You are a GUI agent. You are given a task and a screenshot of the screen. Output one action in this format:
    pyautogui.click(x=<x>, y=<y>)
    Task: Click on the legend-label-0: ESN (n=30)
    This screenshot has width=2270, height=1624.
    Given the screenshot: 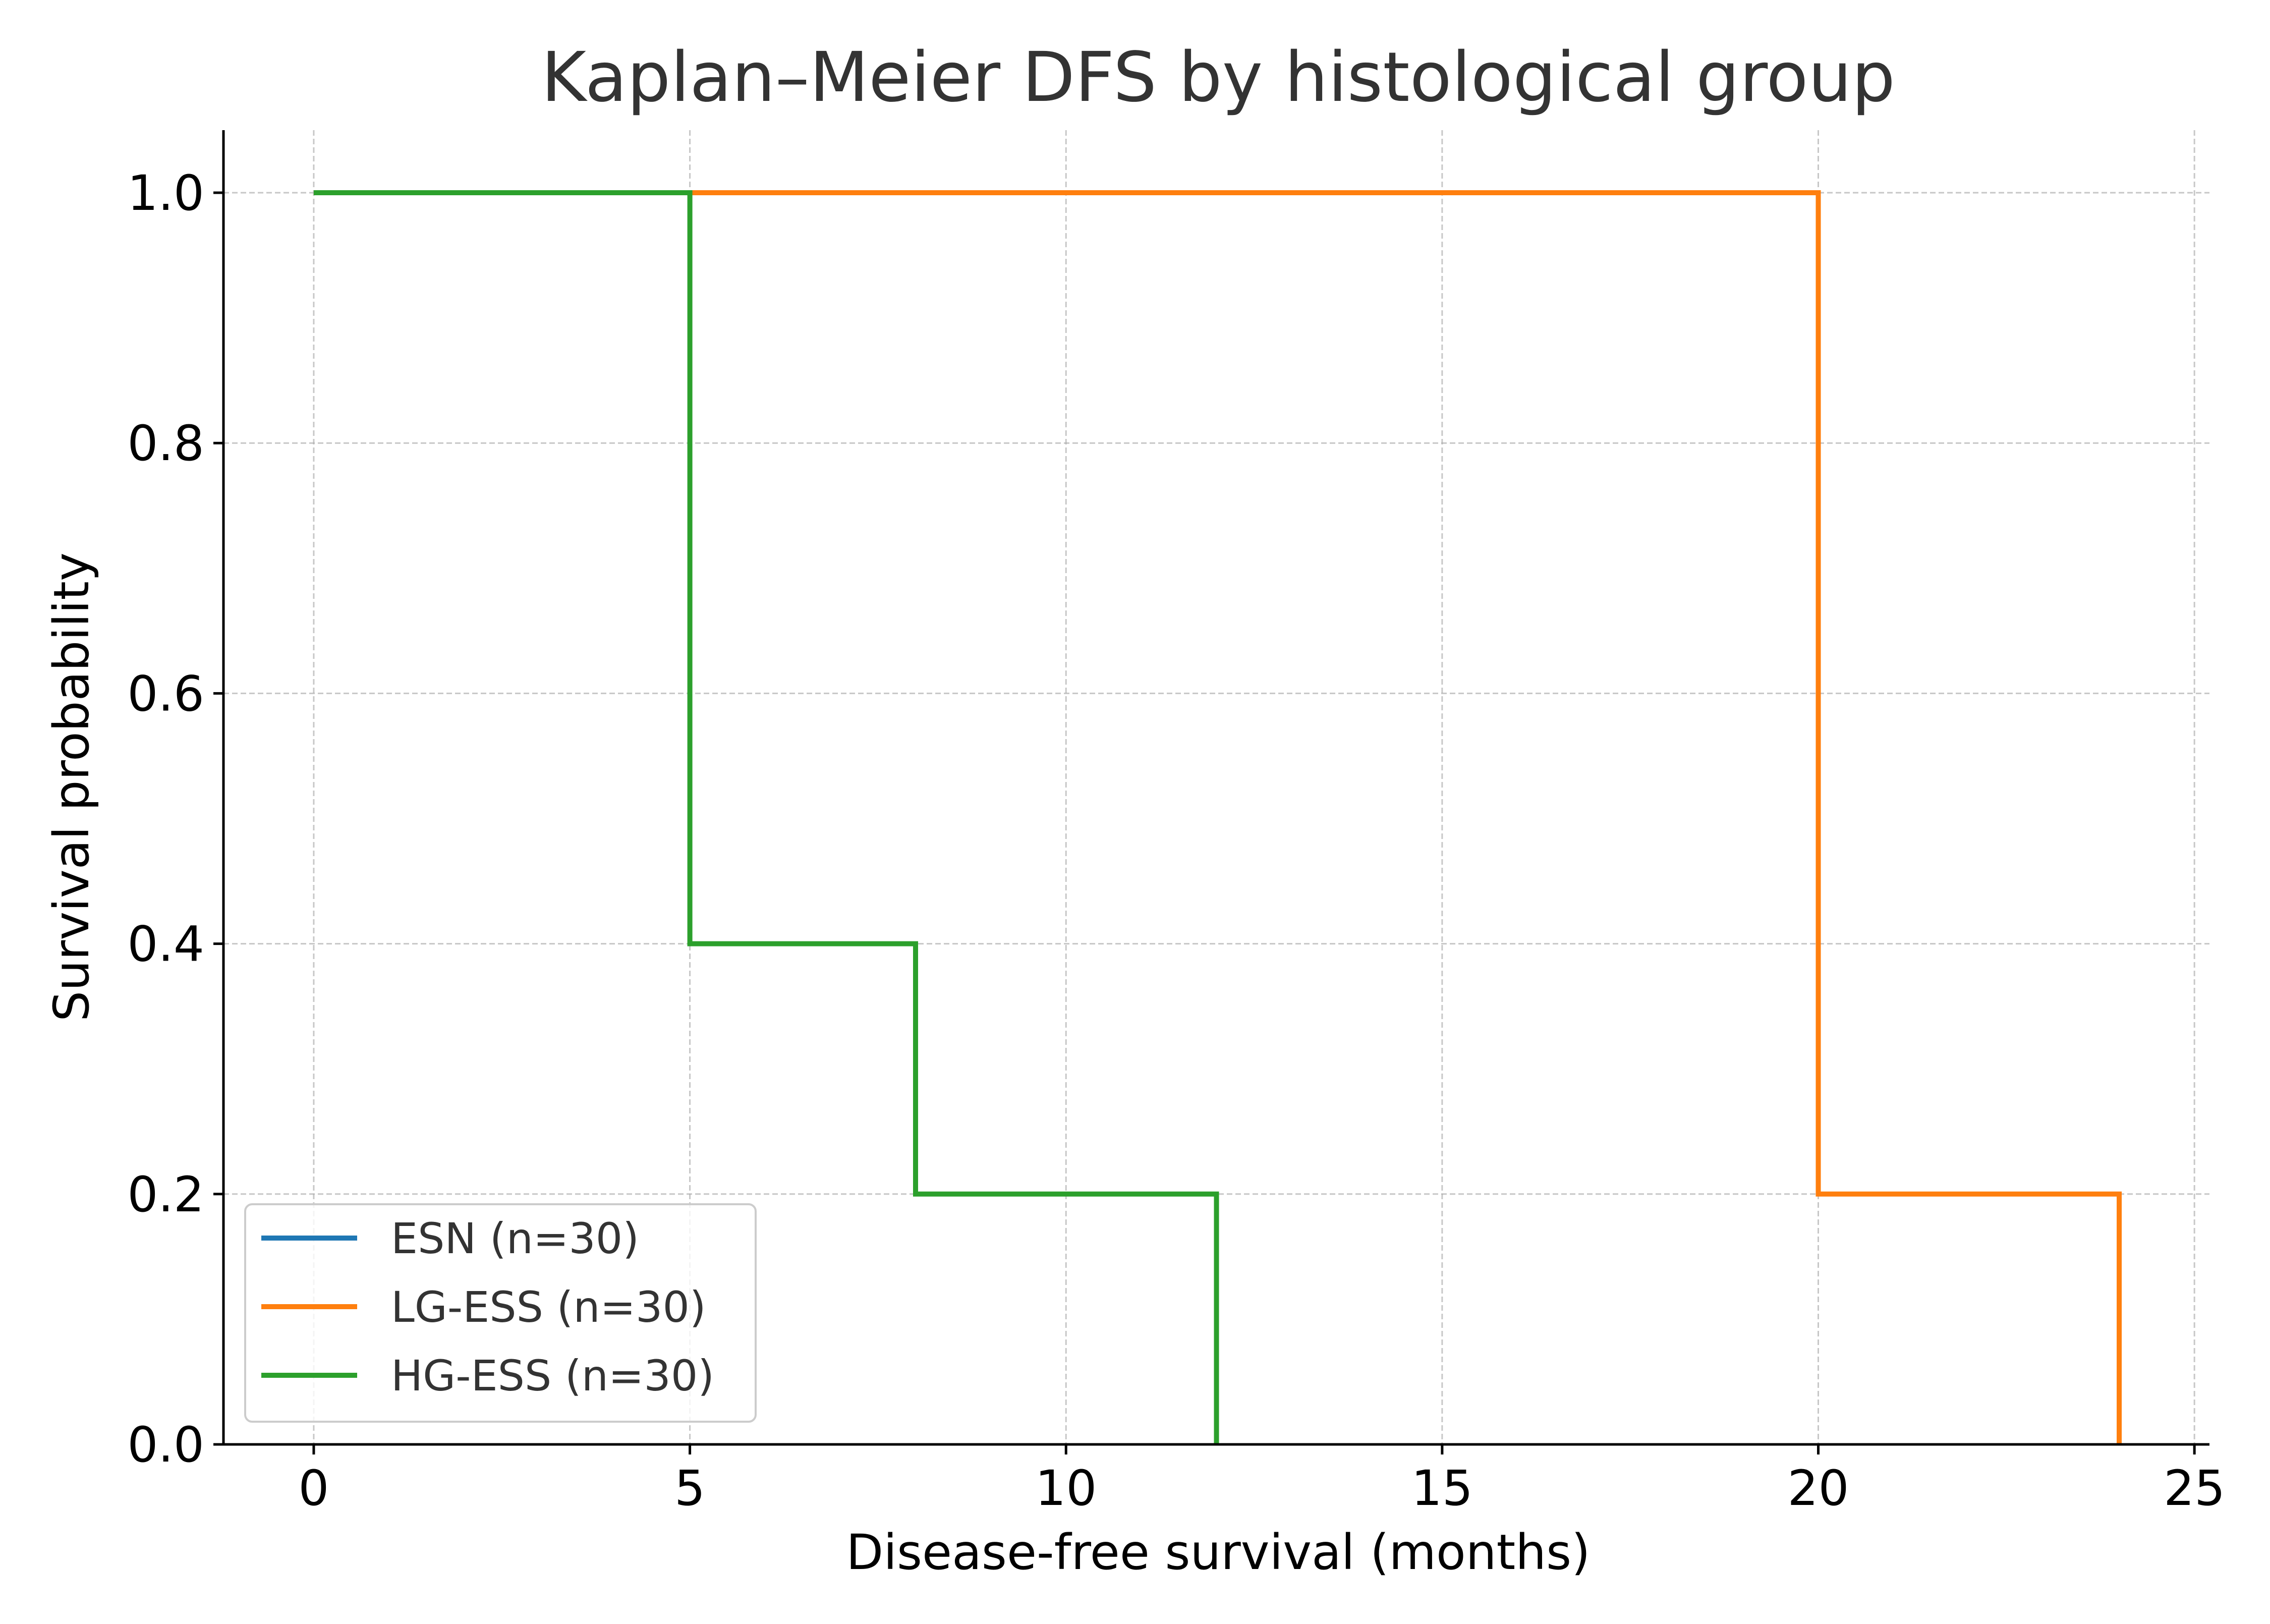 What is the action you would take?
    pyautogui.click(x=515, y=1238)
    